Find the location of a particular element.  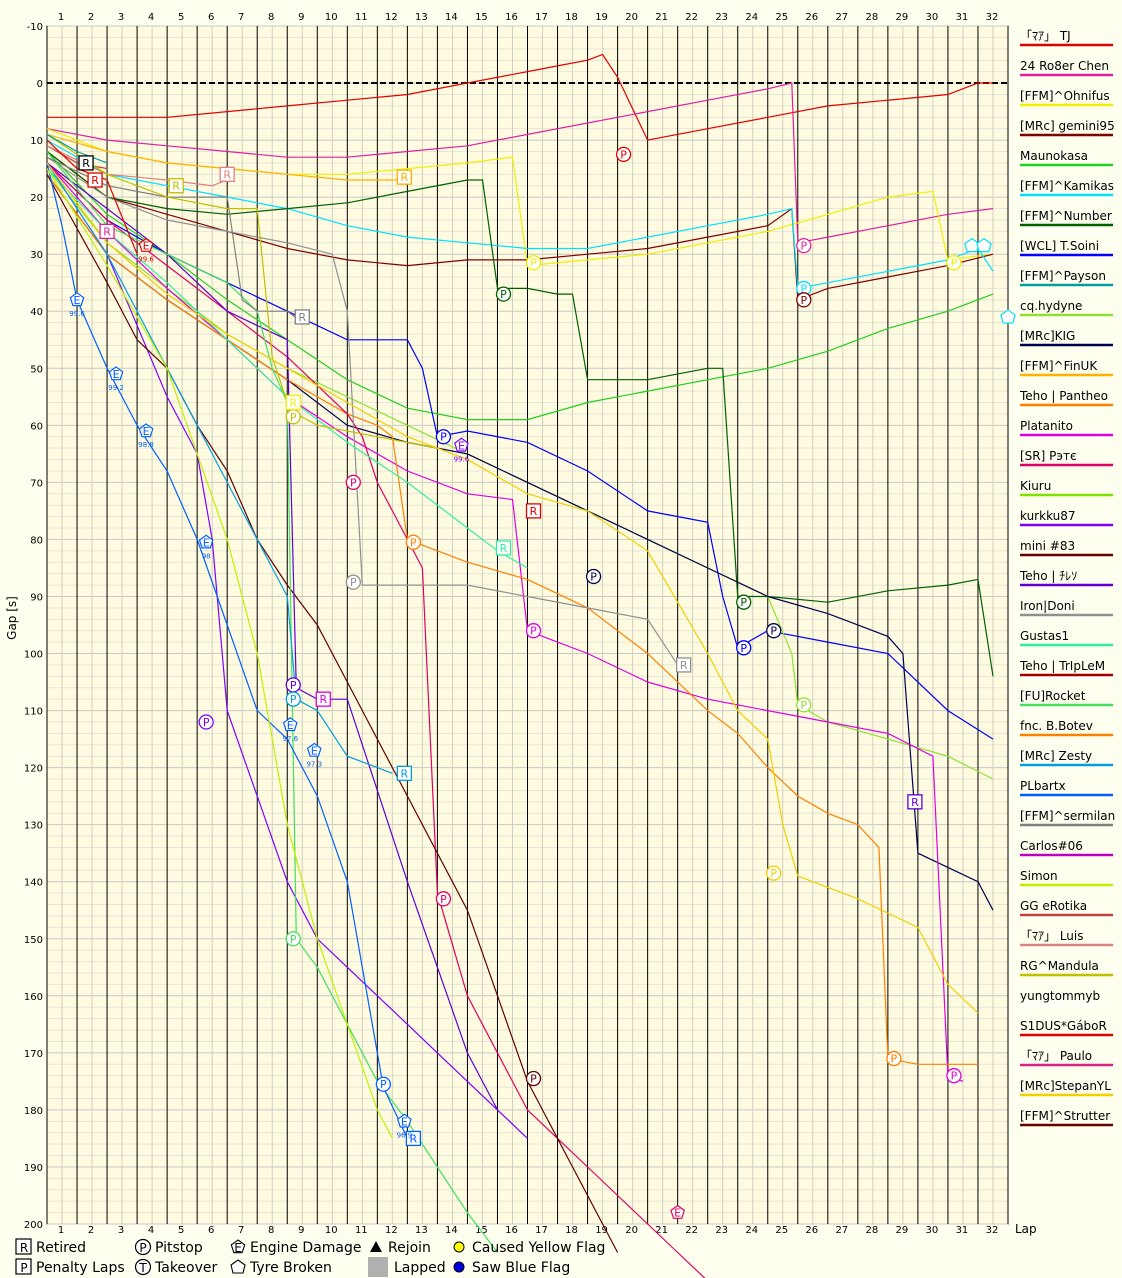

legend-item: [SR] Рэтє is located at coordinates (1066, 458).